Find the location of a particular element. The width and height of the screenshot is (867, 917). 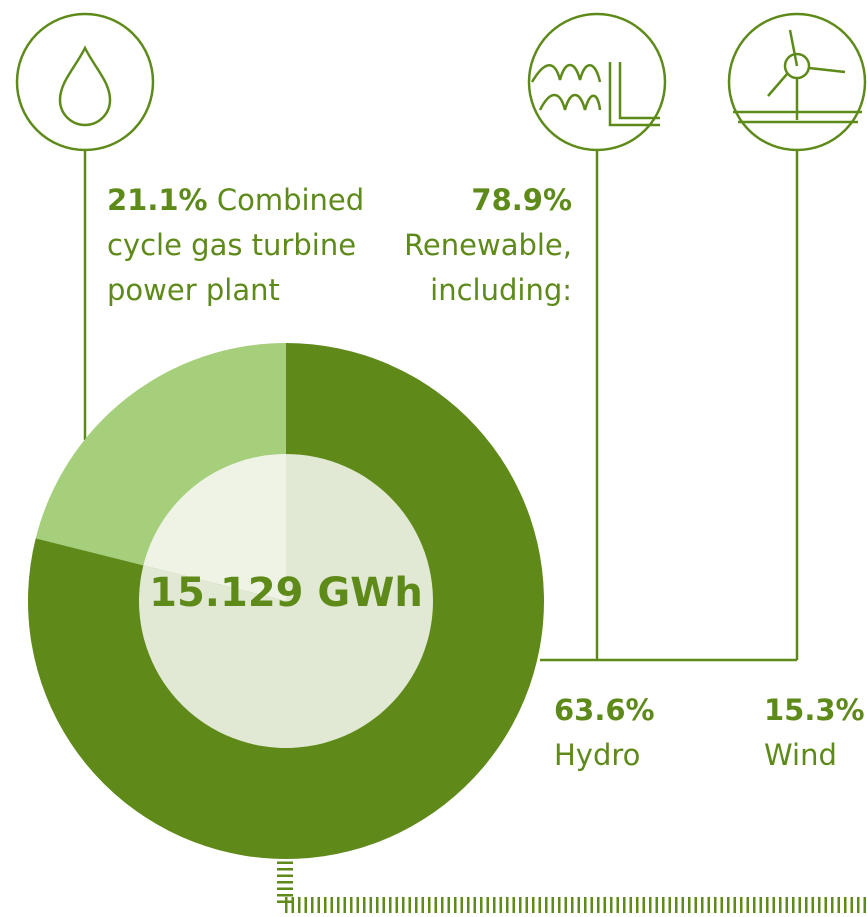

wind-label: 15.3% Wind is located at coordinates (814, 733).